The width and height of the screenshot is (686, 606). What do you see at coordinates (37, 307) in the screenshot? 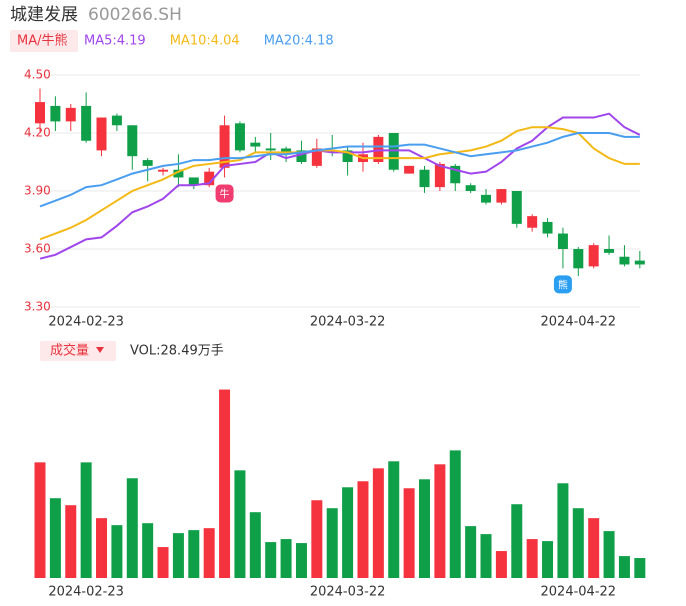
I see `y-tick-label: 3.30` at bounding box center [37, 307].